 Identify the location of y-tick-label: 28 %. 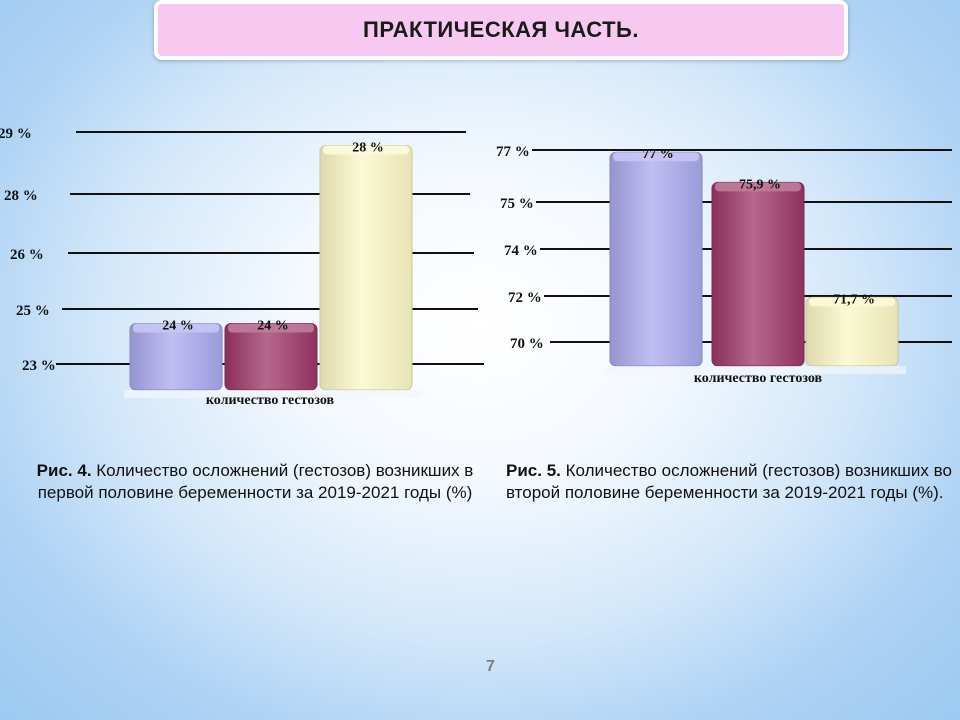
(21, 196).